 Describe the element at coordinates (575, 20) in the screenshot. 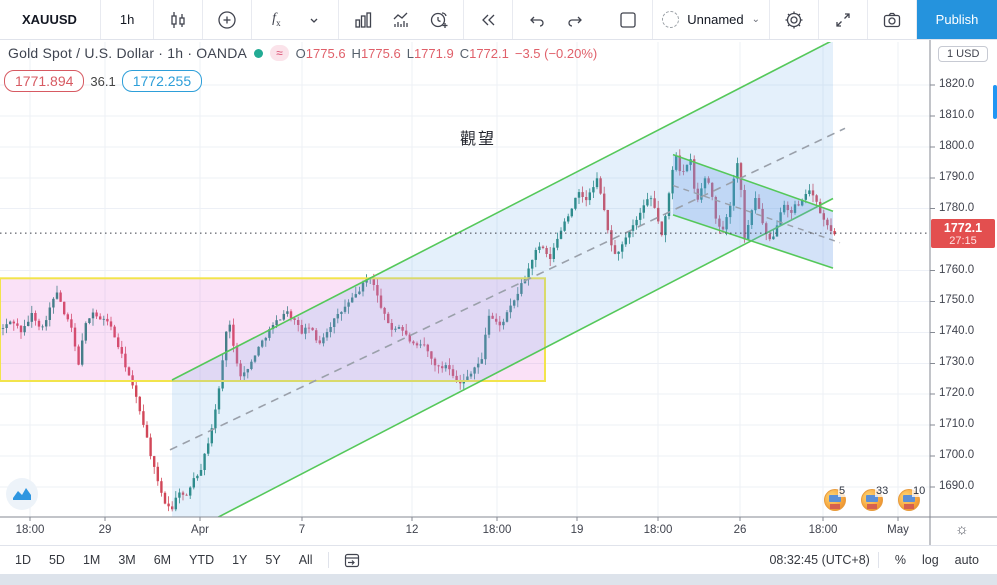

I see `redo-icon` at that location.